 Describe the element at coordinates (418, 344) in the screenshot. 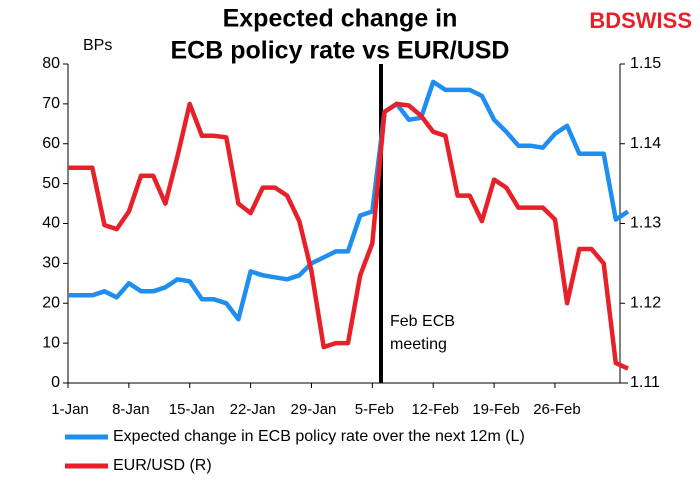

I see `annotation: meeting` at that location.